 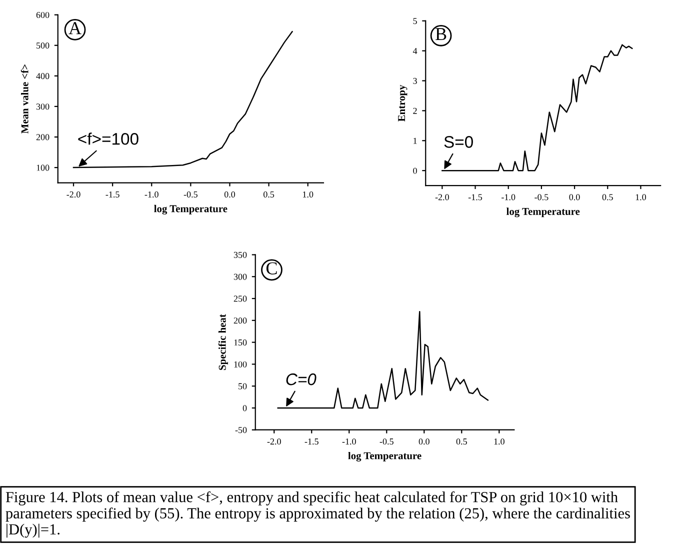 I want to click on annotation: B, so click(x=441, y=34).